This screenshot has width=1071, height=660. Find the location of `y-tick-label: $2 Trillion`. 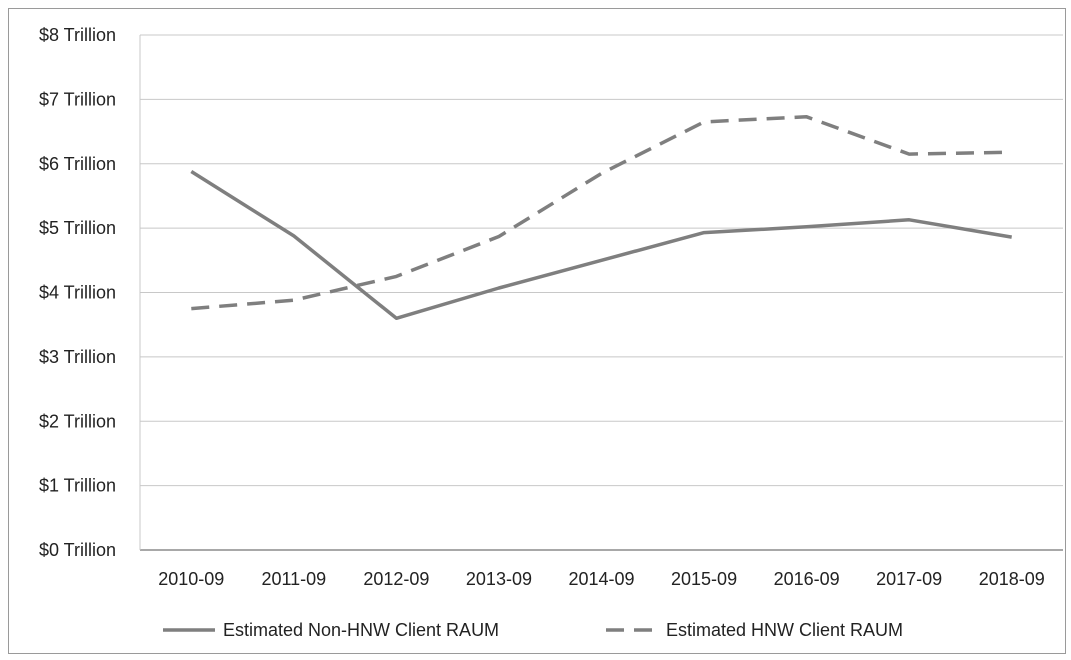

y-tick-label: $2 Trillion is located at coordinates (77, 421).